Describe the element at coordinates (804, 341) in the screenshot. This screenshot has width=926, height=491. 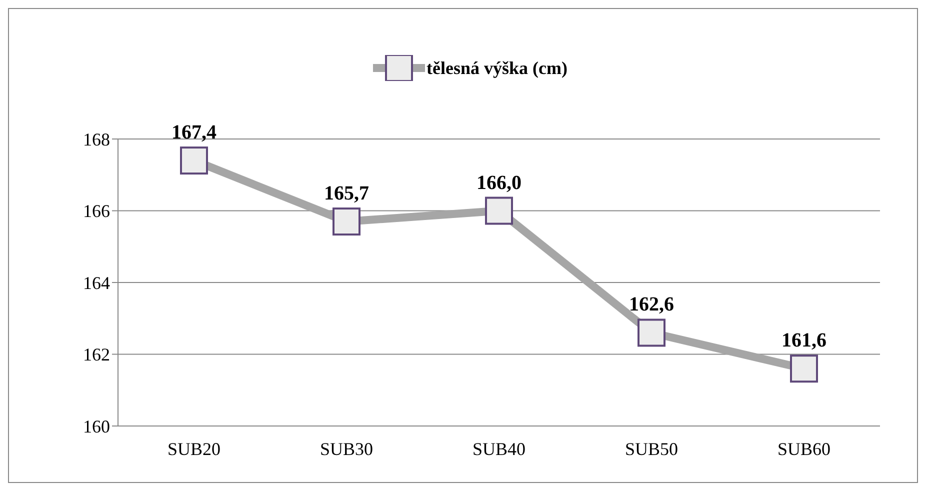
I see `data-label: 161,6` at that location.